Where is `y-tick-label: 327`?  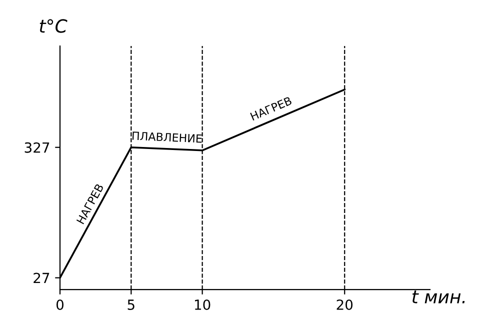 y-tick-label: 327 is located at coordinates (37, 147).